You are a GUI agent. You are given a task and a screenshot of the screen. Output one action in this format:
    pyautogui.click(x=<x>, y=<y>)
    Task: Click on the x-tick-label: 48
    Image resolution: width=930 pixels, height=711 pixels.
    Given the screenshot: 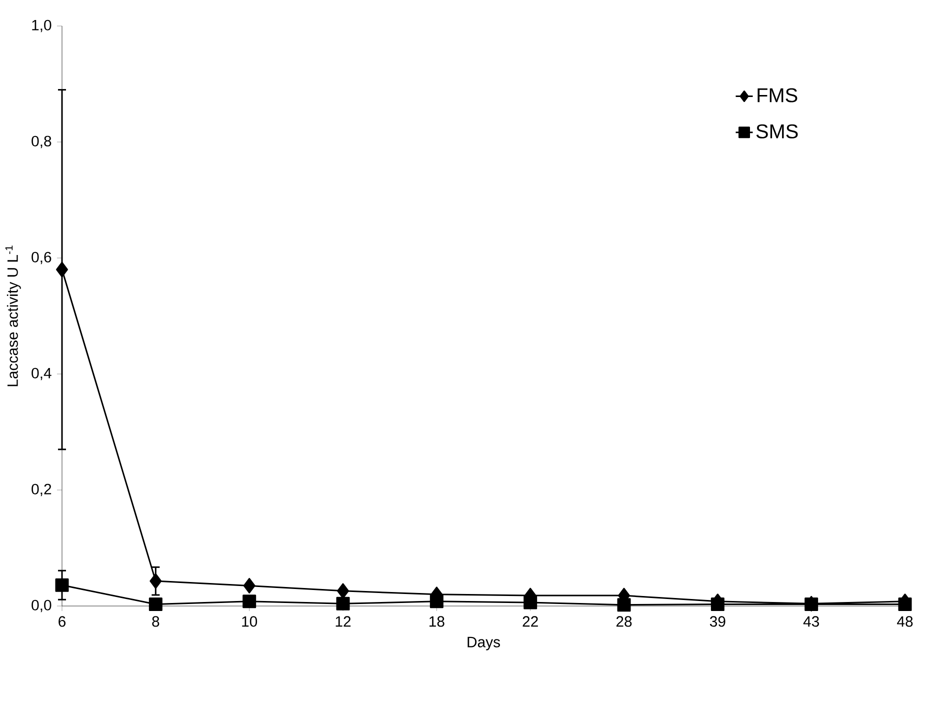 What is the action you would take?
    pyautogui.click(x=905, y=621)
    